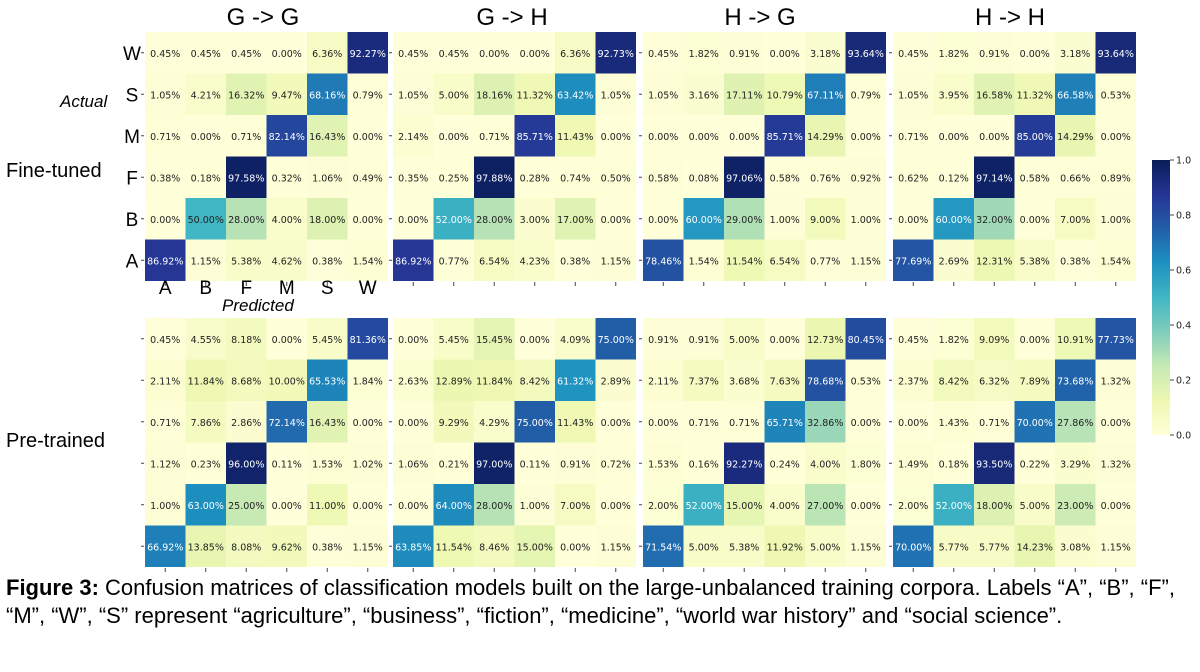 The height and width of the screenshot is (672, 1200). What do you see at coordinates (575, 178) in the screenshot?
I see `cell-value-label: 0.74%` at bounding box center [575, 178].